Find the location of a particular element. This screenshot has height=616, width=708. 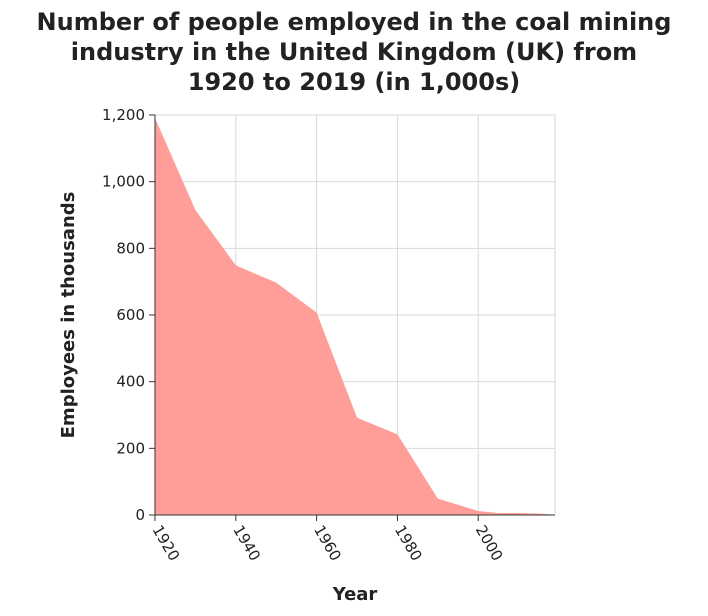

y-tick-label: 600 is located at coordinates (130, 315).